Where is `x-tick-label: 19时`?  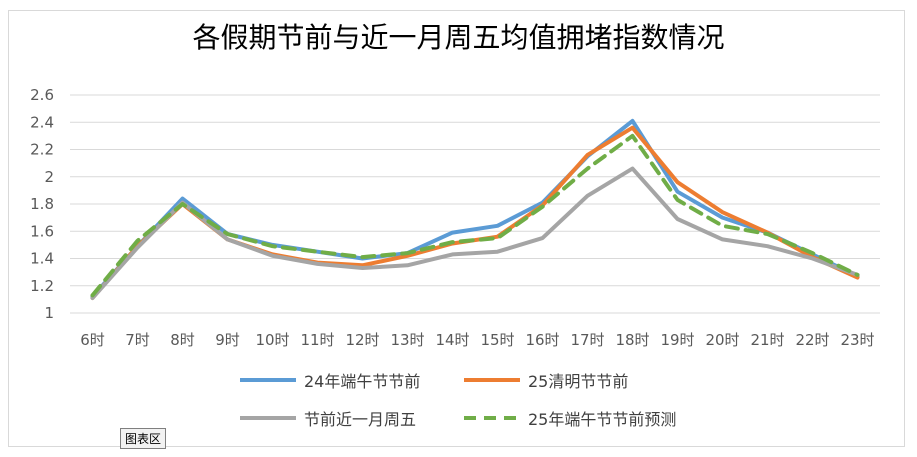 x-tick-label: 19时 is located at coordinates (677, 340).